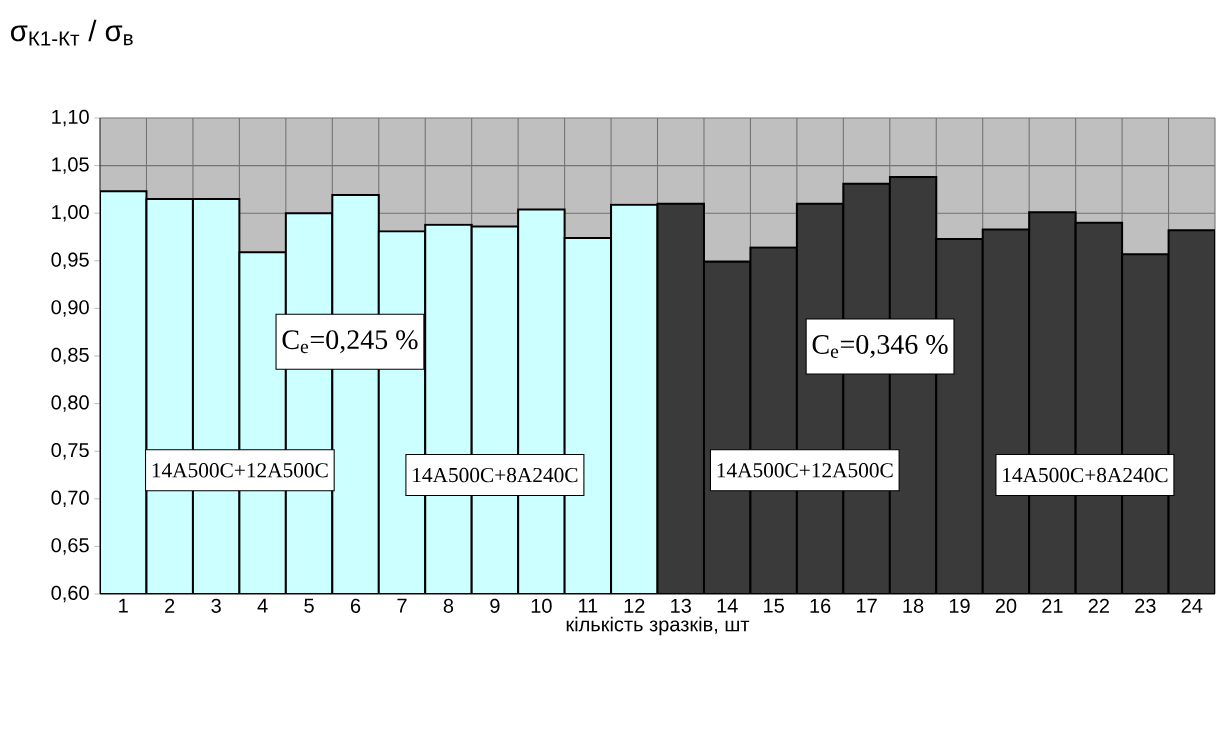 The height and width of the screenshot is (738, 1227). I want to click on x-tick-label: 8, so click(448, 605).